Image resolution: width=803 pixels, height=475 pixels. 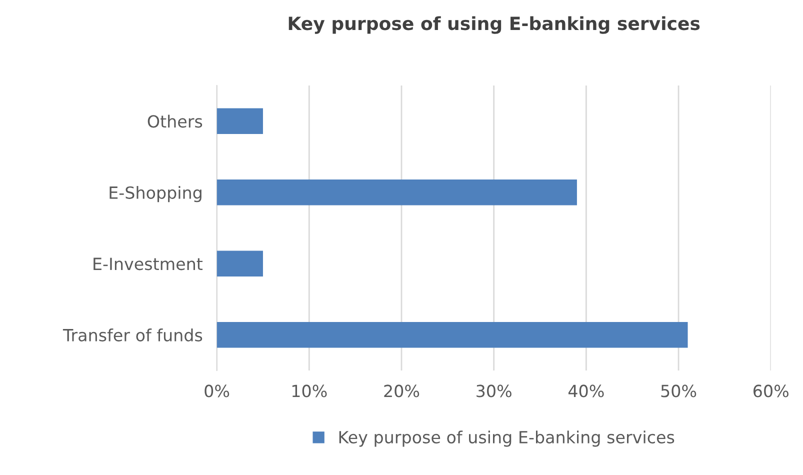 I want to click on y-tick-label: Transfer of funds, so click(x=132, y=335).